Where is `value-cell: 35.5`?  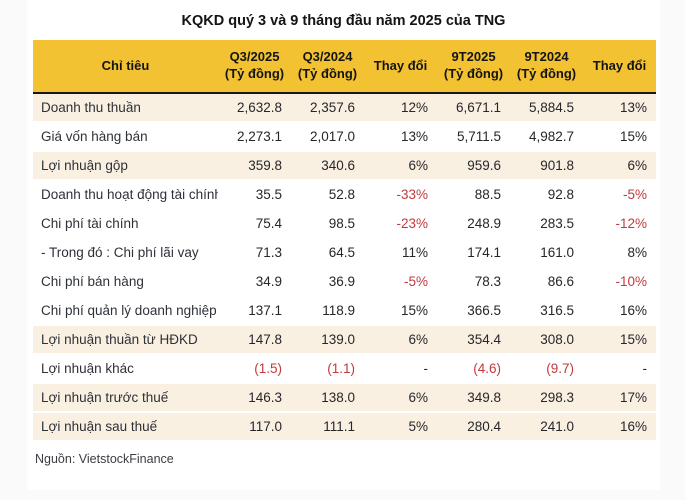
value-cell: 35.5 is located at coordinates (254, 195).